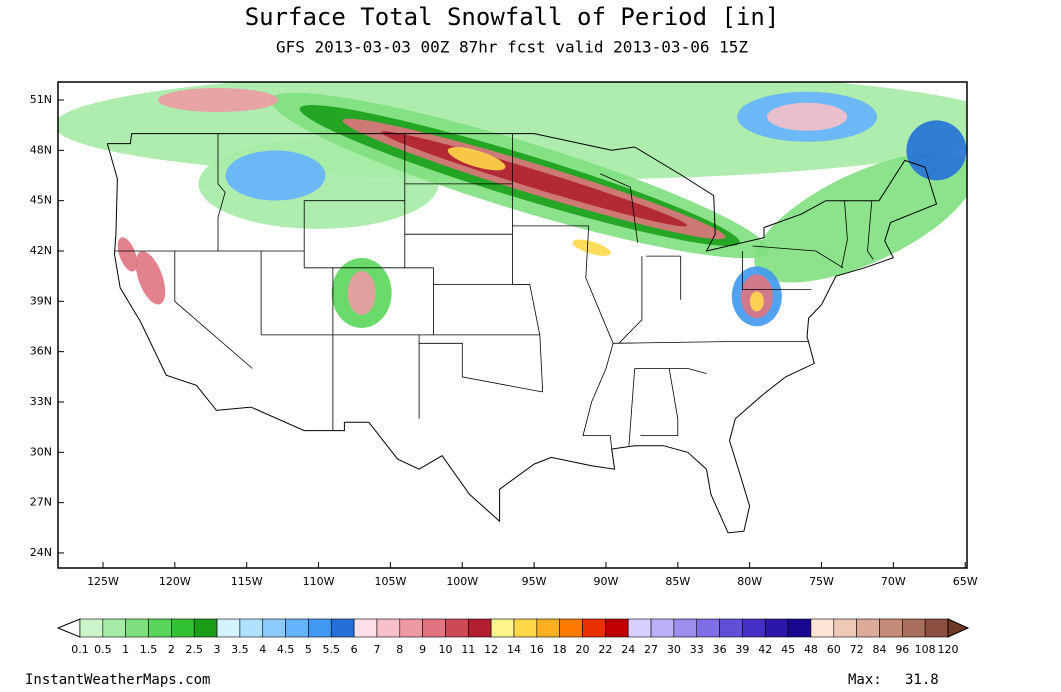  I want to click on colorbar-label: 2.5, so click(194, 649).